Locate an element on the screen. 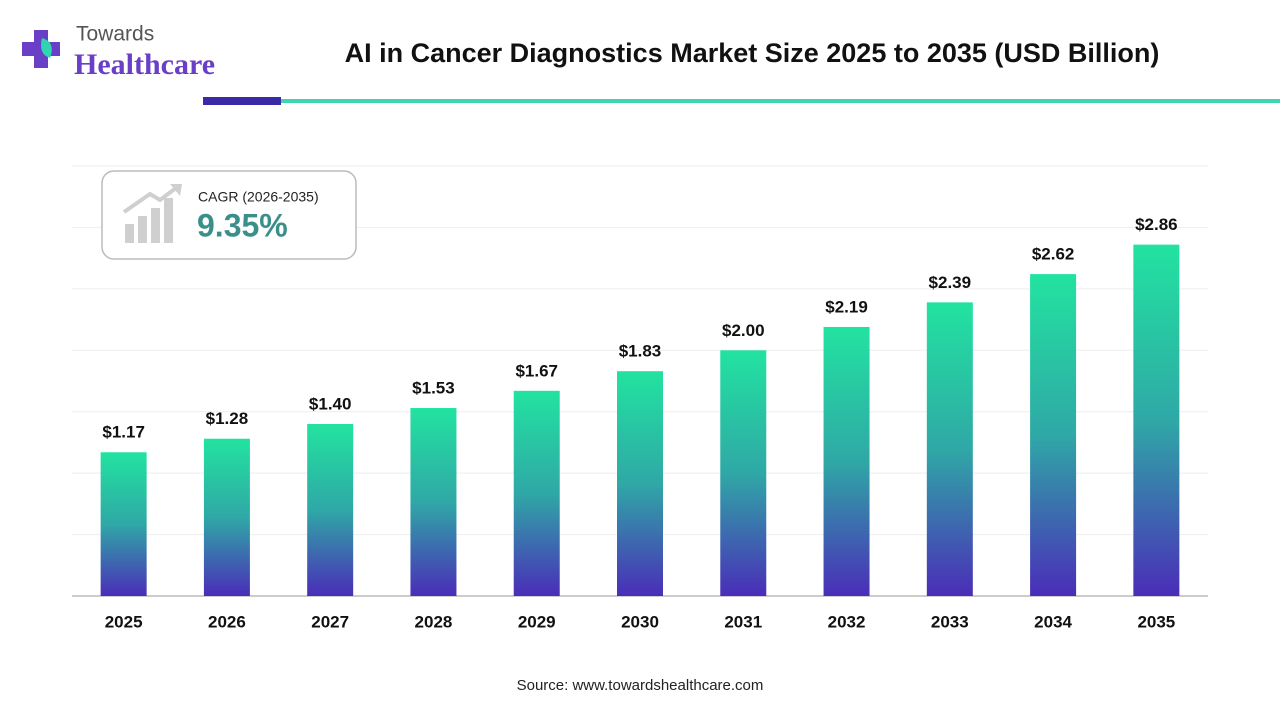 Image resolution: width=1280 pixels, height=720 pixels. value-label: $2.39 is located at coordinates (950, 282).